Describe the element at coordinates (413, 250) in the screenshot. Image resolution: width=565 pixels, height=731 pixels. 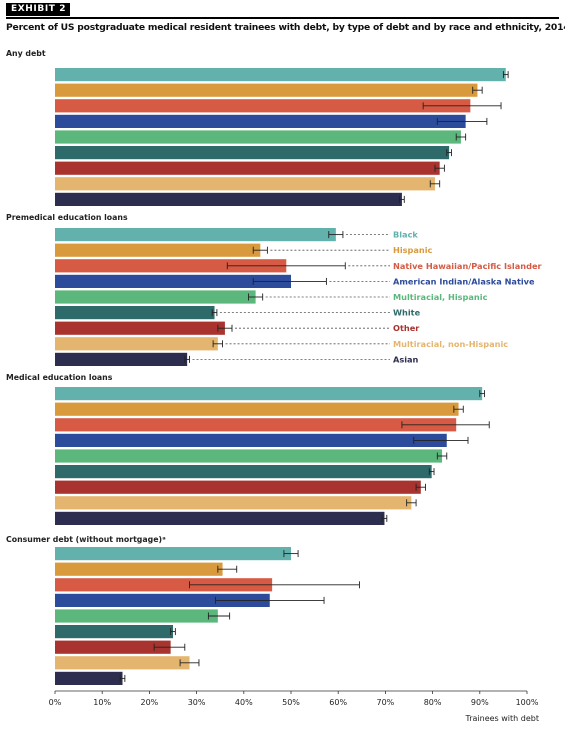
I see `series-label: Hispanic` at that location.